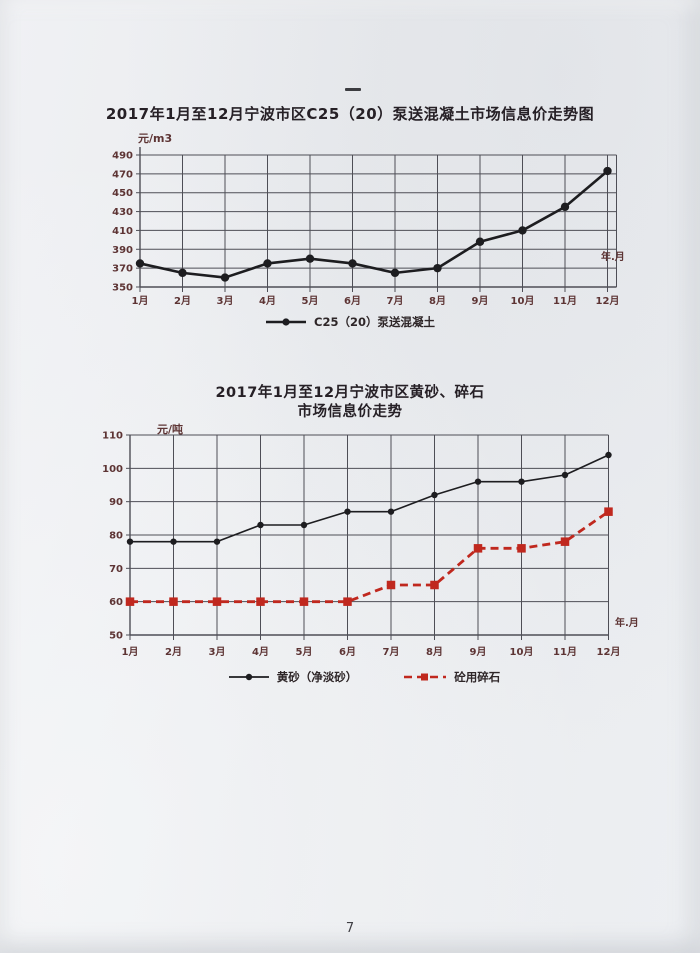 The height and width of the screenshot is (953, 700). What do you see at coordinates (122, 250) in the screenshot?
I see `svg-text: 390` at bounding box center [122, 250].